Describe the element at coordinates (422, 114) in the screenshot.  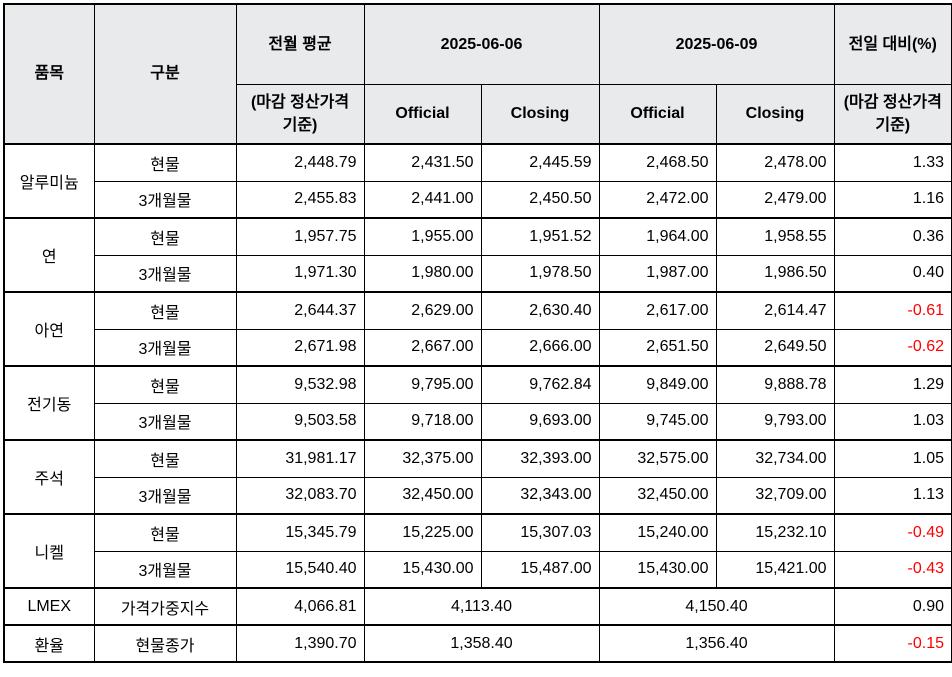
I see `header-date1-official: Official` at that location.